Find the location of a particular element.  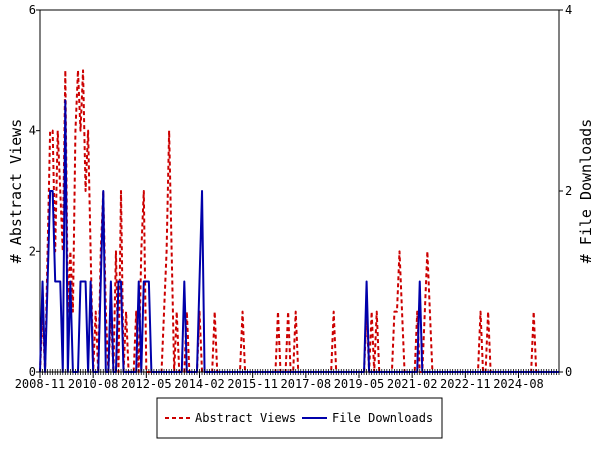

y-tick-layer: 0 2 4 6 is located at coordinates (34, 191).